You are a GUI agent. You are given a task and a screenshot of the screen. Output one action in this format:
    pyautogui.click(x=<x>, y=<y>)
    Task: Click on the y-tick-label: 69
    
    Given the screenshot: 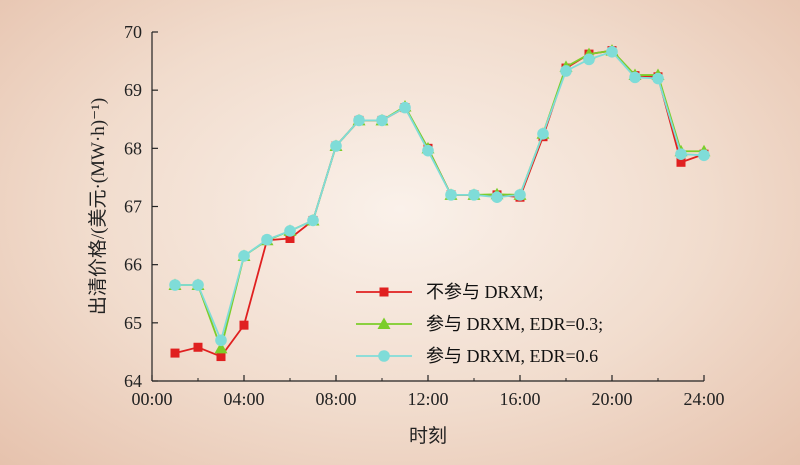 What is the action you would take?
    pyautogui.click(x=133, y=90)
    